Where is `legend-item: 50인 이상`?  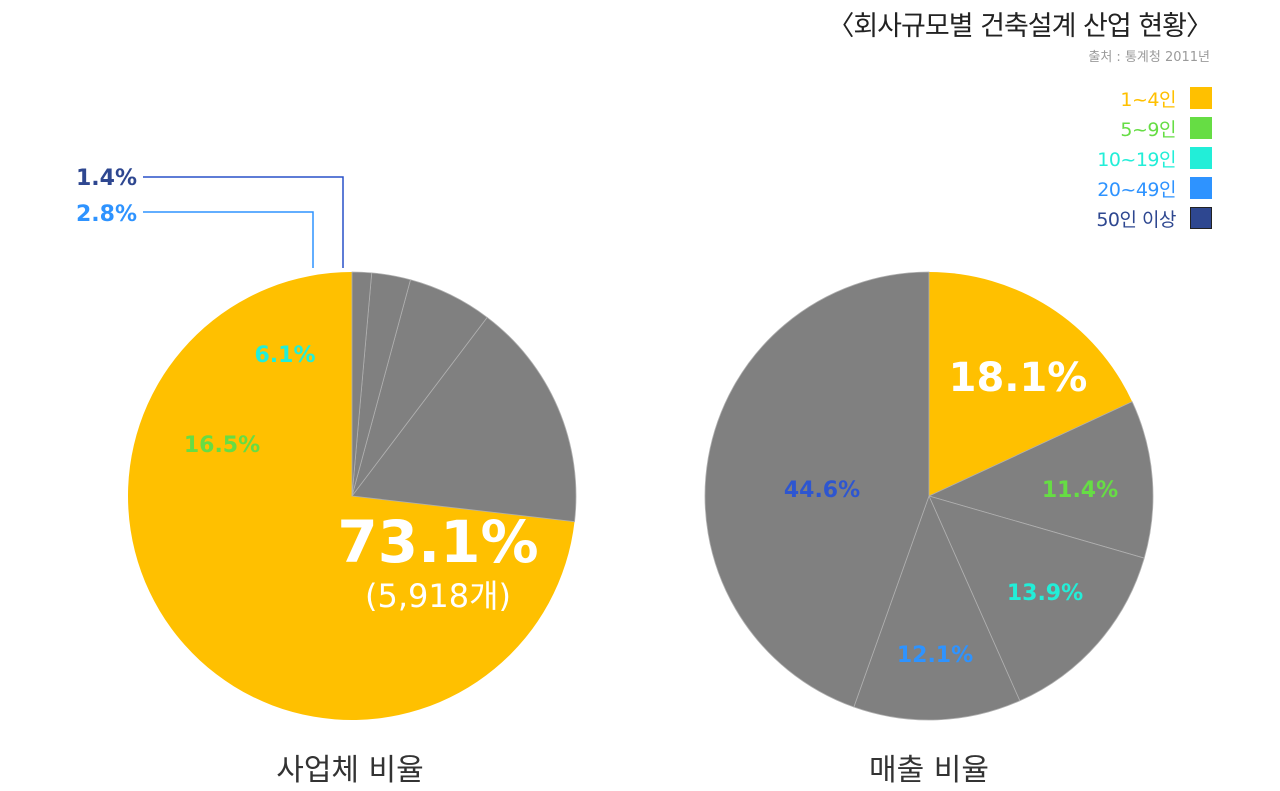 legend-item: 50인 이상 is located at coordinates (1154, 218).